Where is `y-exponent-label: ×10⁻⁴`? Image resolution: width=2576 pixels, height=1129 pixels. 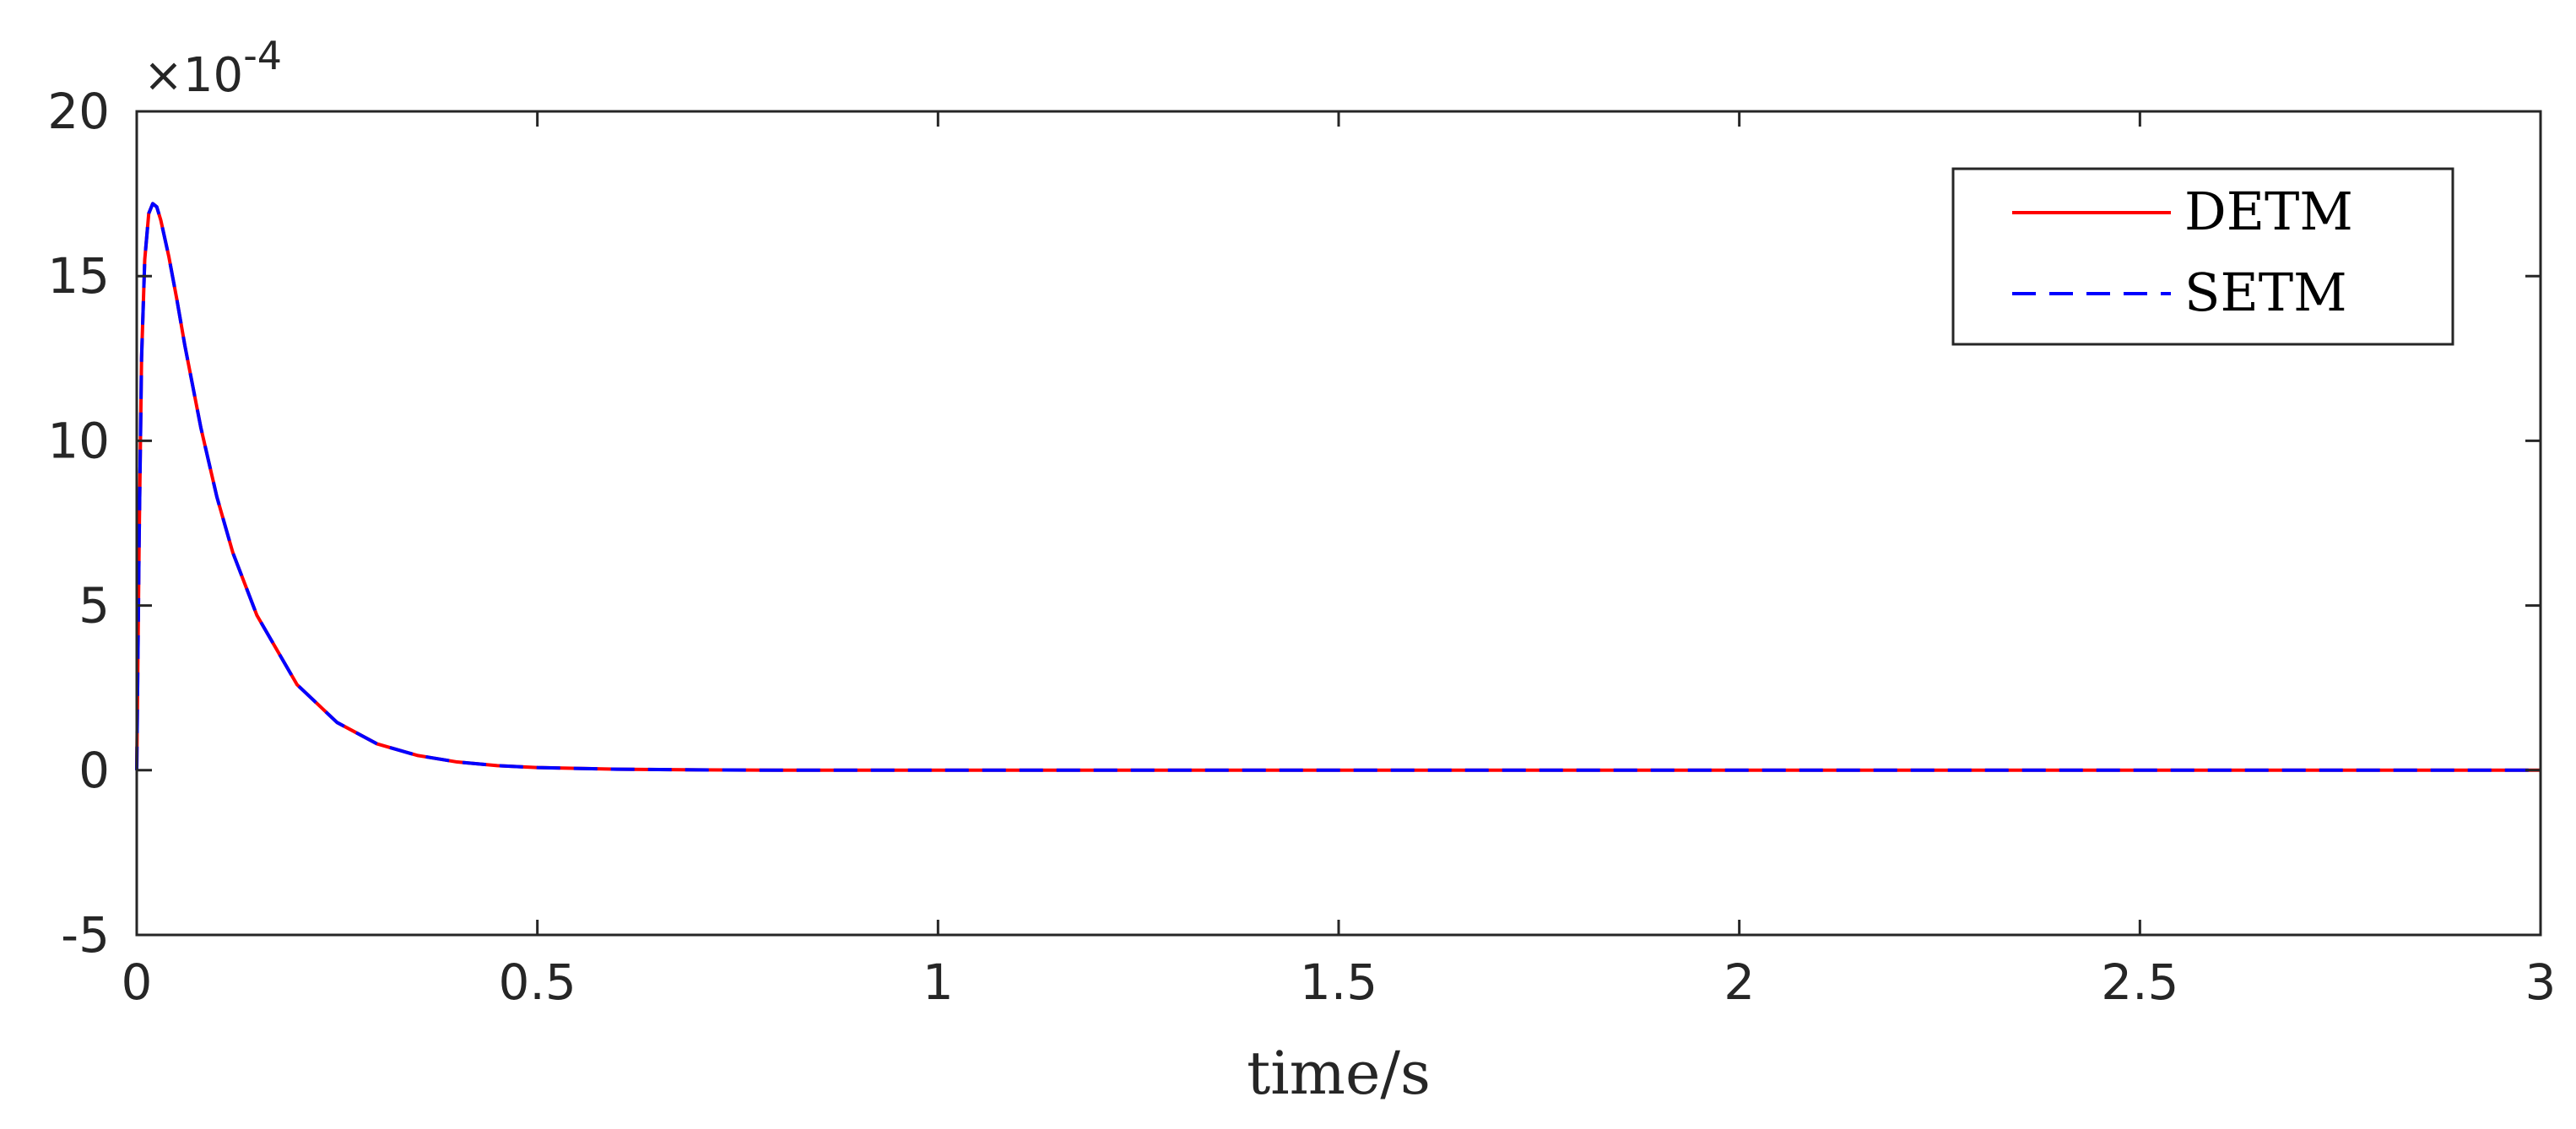 y-exponent-label: ×10⁻⁴ is located at coordinates (212, 68).